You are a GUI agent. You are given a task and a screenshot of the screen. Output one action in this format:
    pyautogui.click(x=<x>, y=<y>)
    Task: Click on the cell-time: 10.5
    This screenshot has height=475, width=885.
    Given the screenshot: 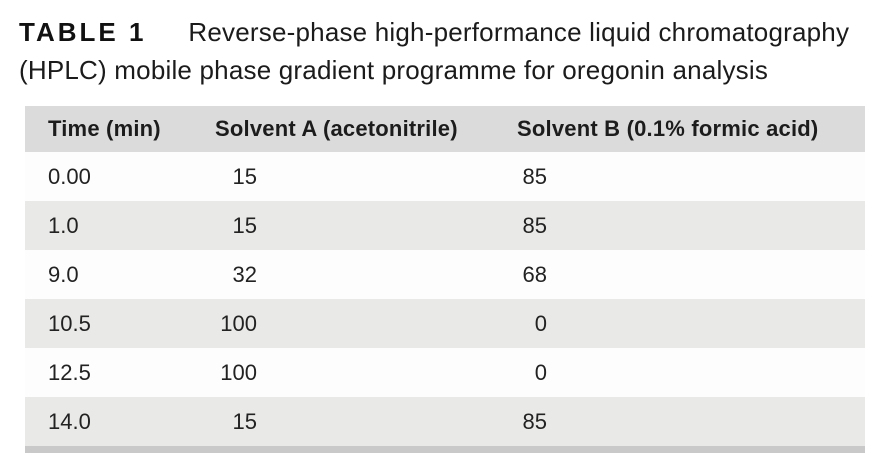 What is the action you would take?
    pyautogui.click(x=120, y=323)
    